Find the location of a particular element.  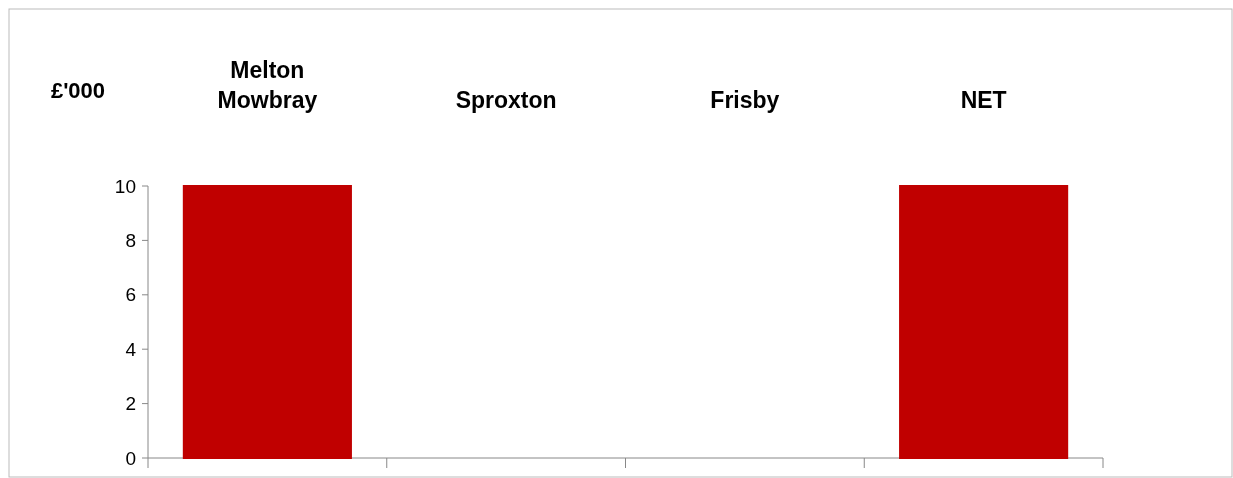

y-tick-label: 6 is located at coordinates (130, 295).